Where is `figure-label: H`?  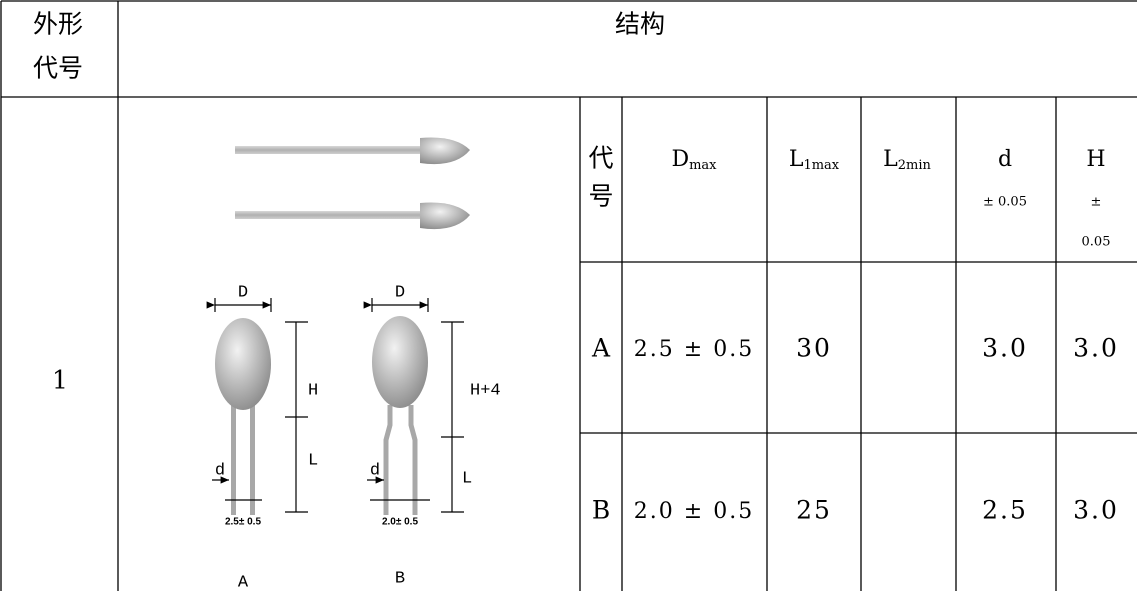
figure-label: H is located at coordinates (313, 390).